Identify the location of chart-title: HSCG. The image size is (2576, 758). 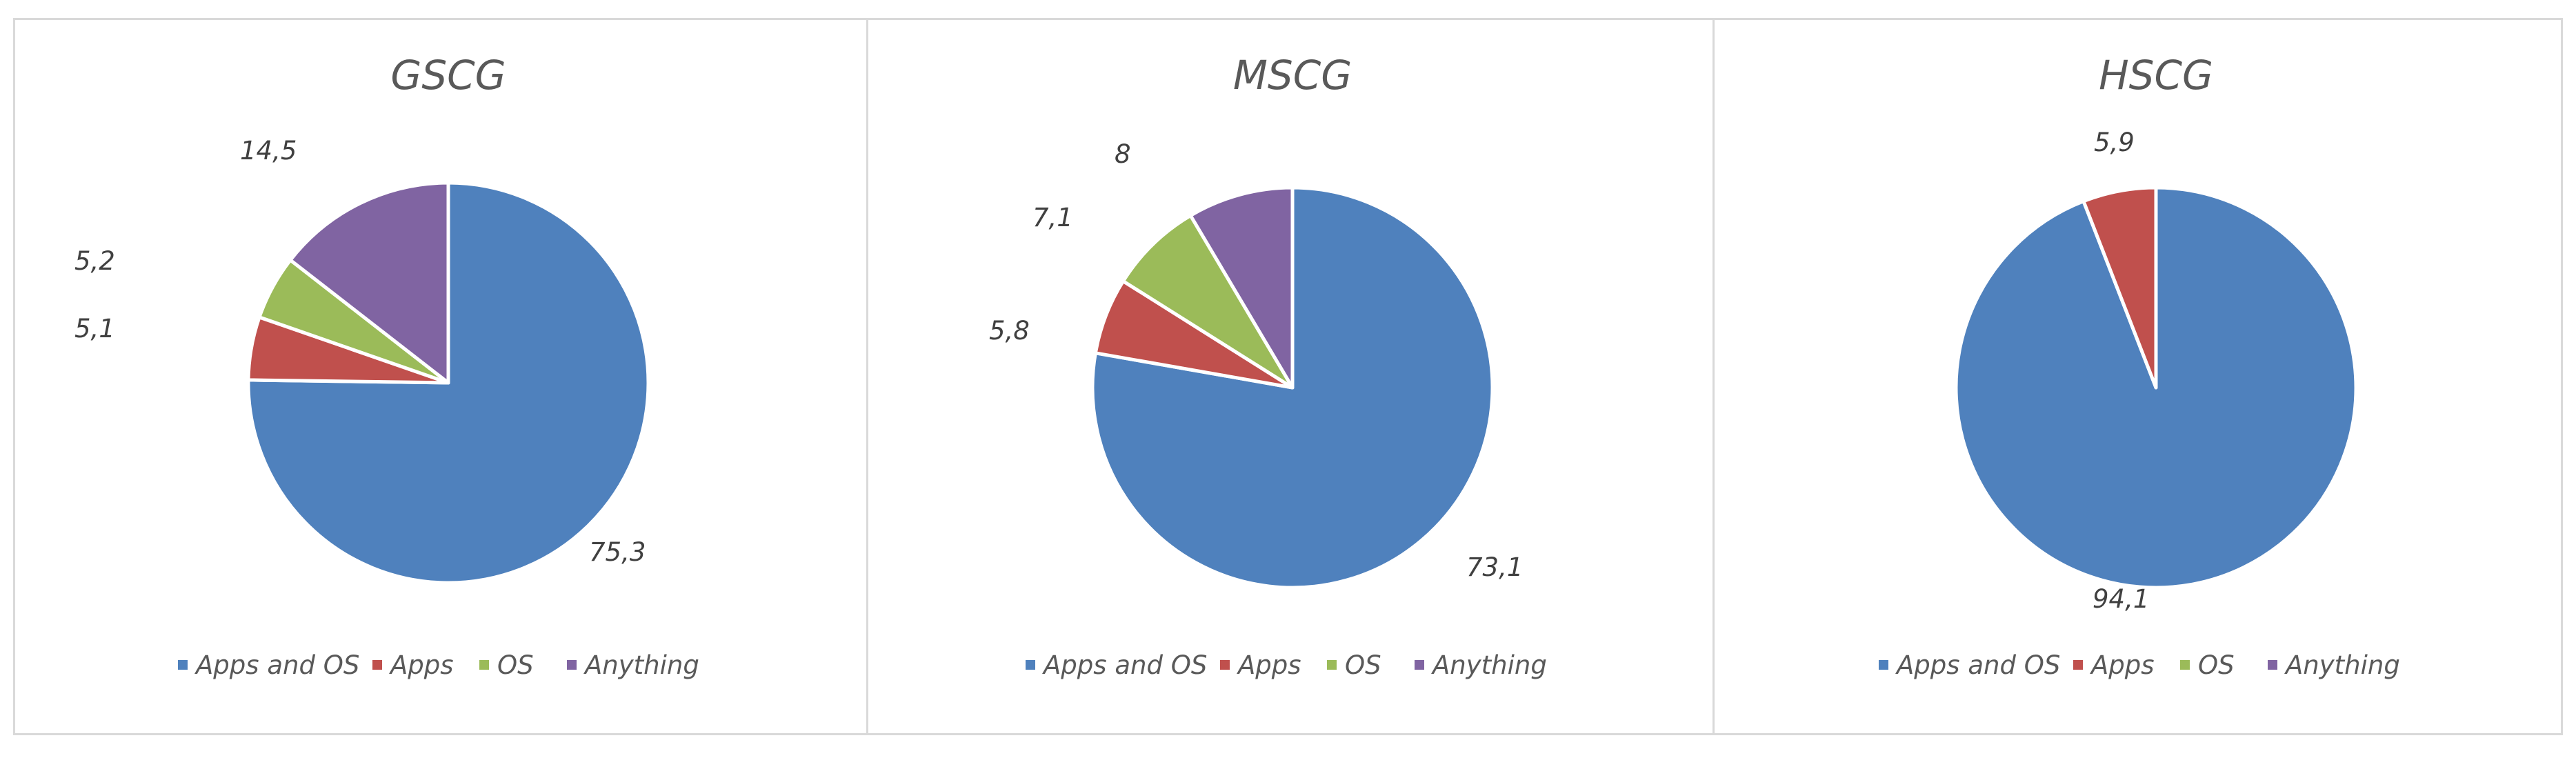
(2156, 75).